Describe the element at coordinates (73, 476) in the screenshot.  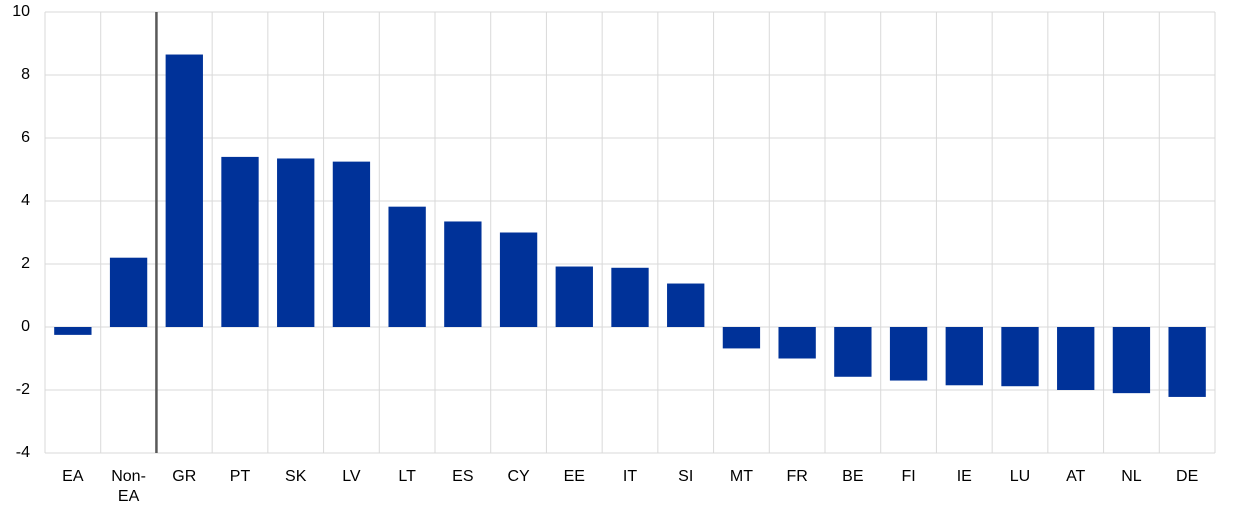
I see `x-tick-label: EA` at that location.